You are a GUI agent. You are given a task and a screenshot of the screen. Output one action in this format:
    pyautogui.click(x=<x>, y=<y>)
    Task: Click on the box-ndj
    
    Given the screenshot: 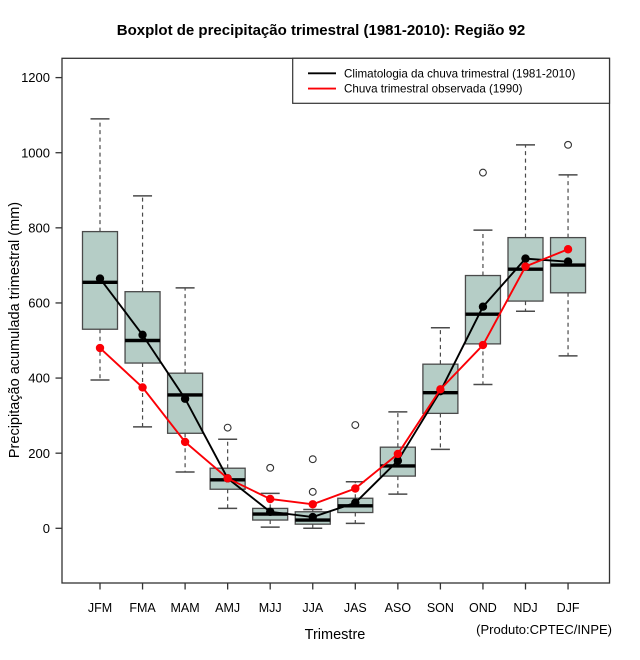 What is the action you would take?
    pyautogui.click(x=525, y=228)
    